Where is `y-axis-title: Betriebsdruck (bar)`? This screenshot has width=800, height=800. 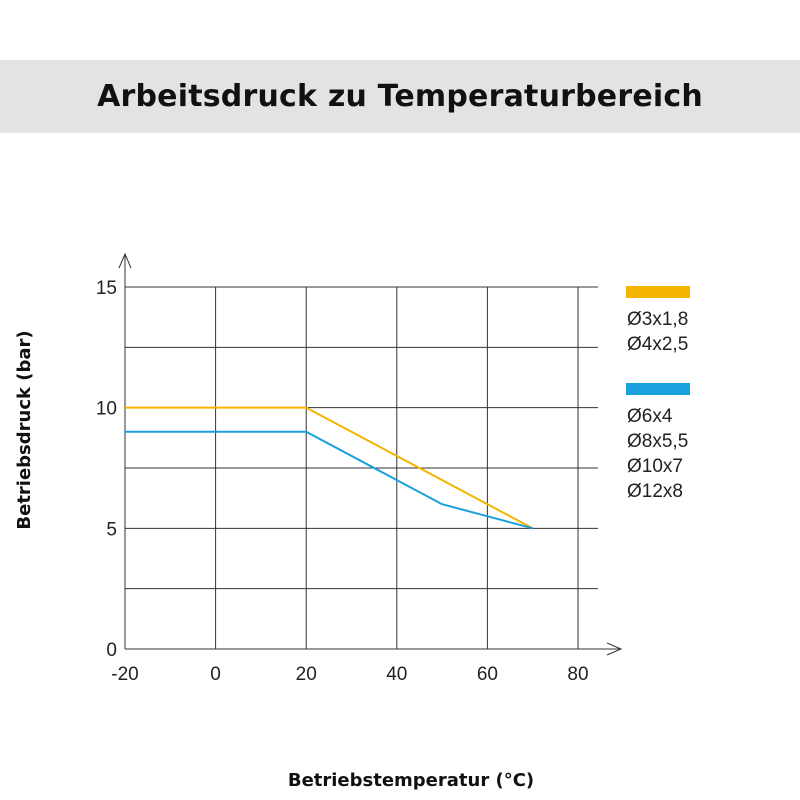 y-axis-title: Betriebsdruck (bar) is located at coordinates (24, 429).